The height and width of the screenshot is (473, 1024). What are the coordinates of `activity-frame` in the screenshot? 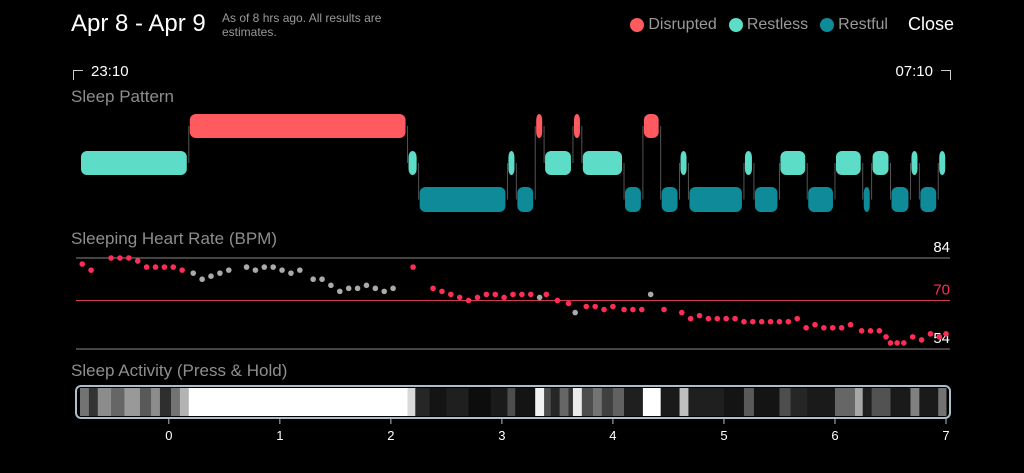 It's located at (513, 402).